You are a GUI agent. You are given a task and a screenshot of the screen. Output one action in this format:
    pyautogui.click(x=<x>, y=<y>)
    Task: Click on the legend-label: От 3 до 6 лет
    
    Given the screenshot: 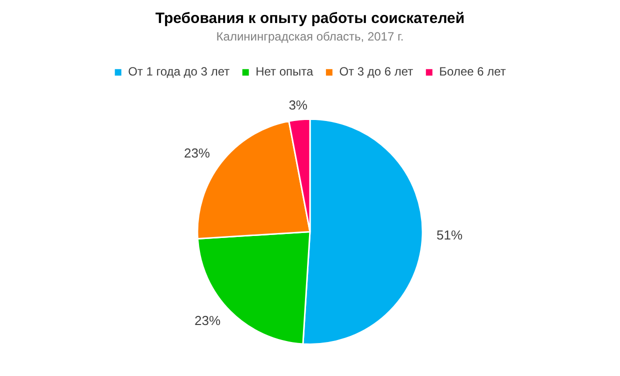 What is the action you would take?
    pyautogui.click(x=376, y=71)
    